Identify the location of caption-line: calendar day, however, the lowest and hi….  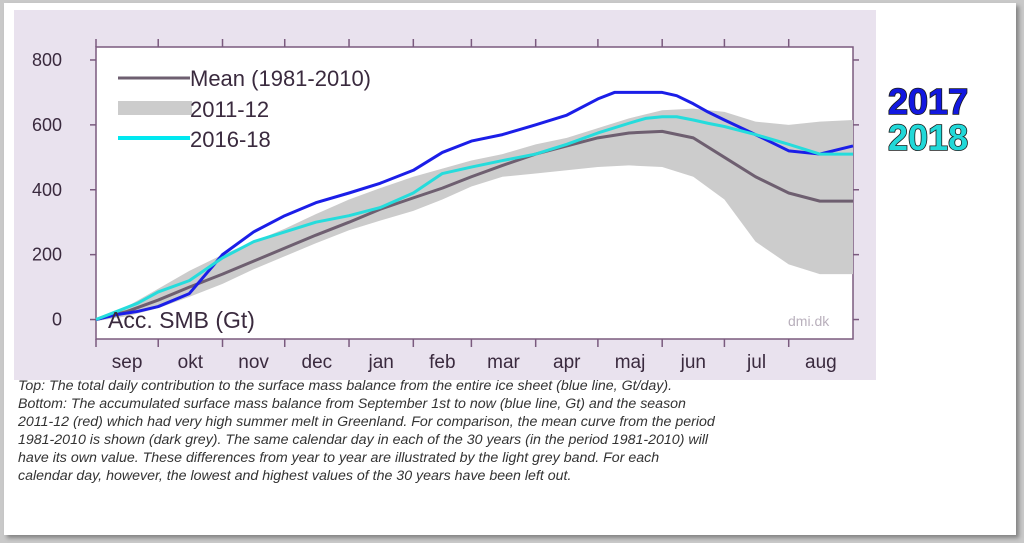
(295, 476).